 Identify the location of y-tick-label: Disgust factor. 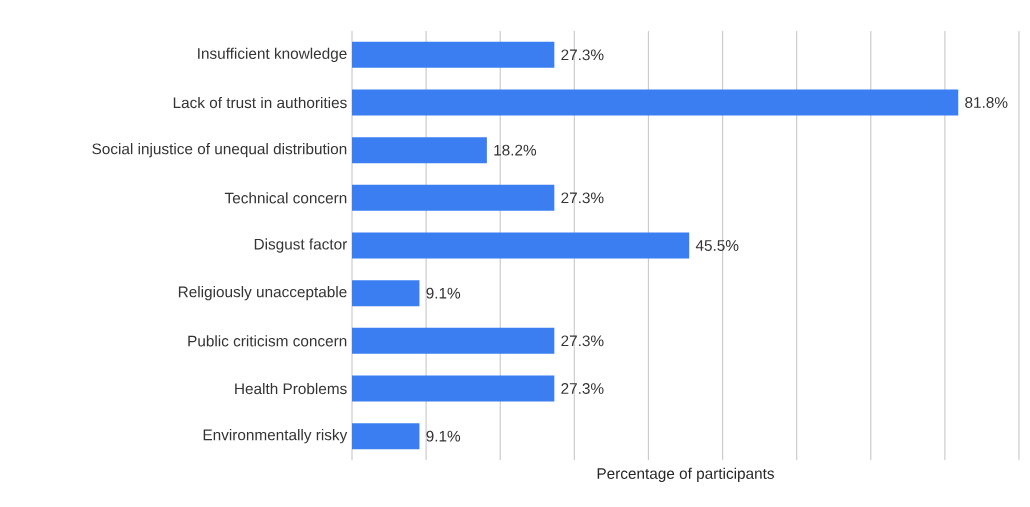
(301, 245).